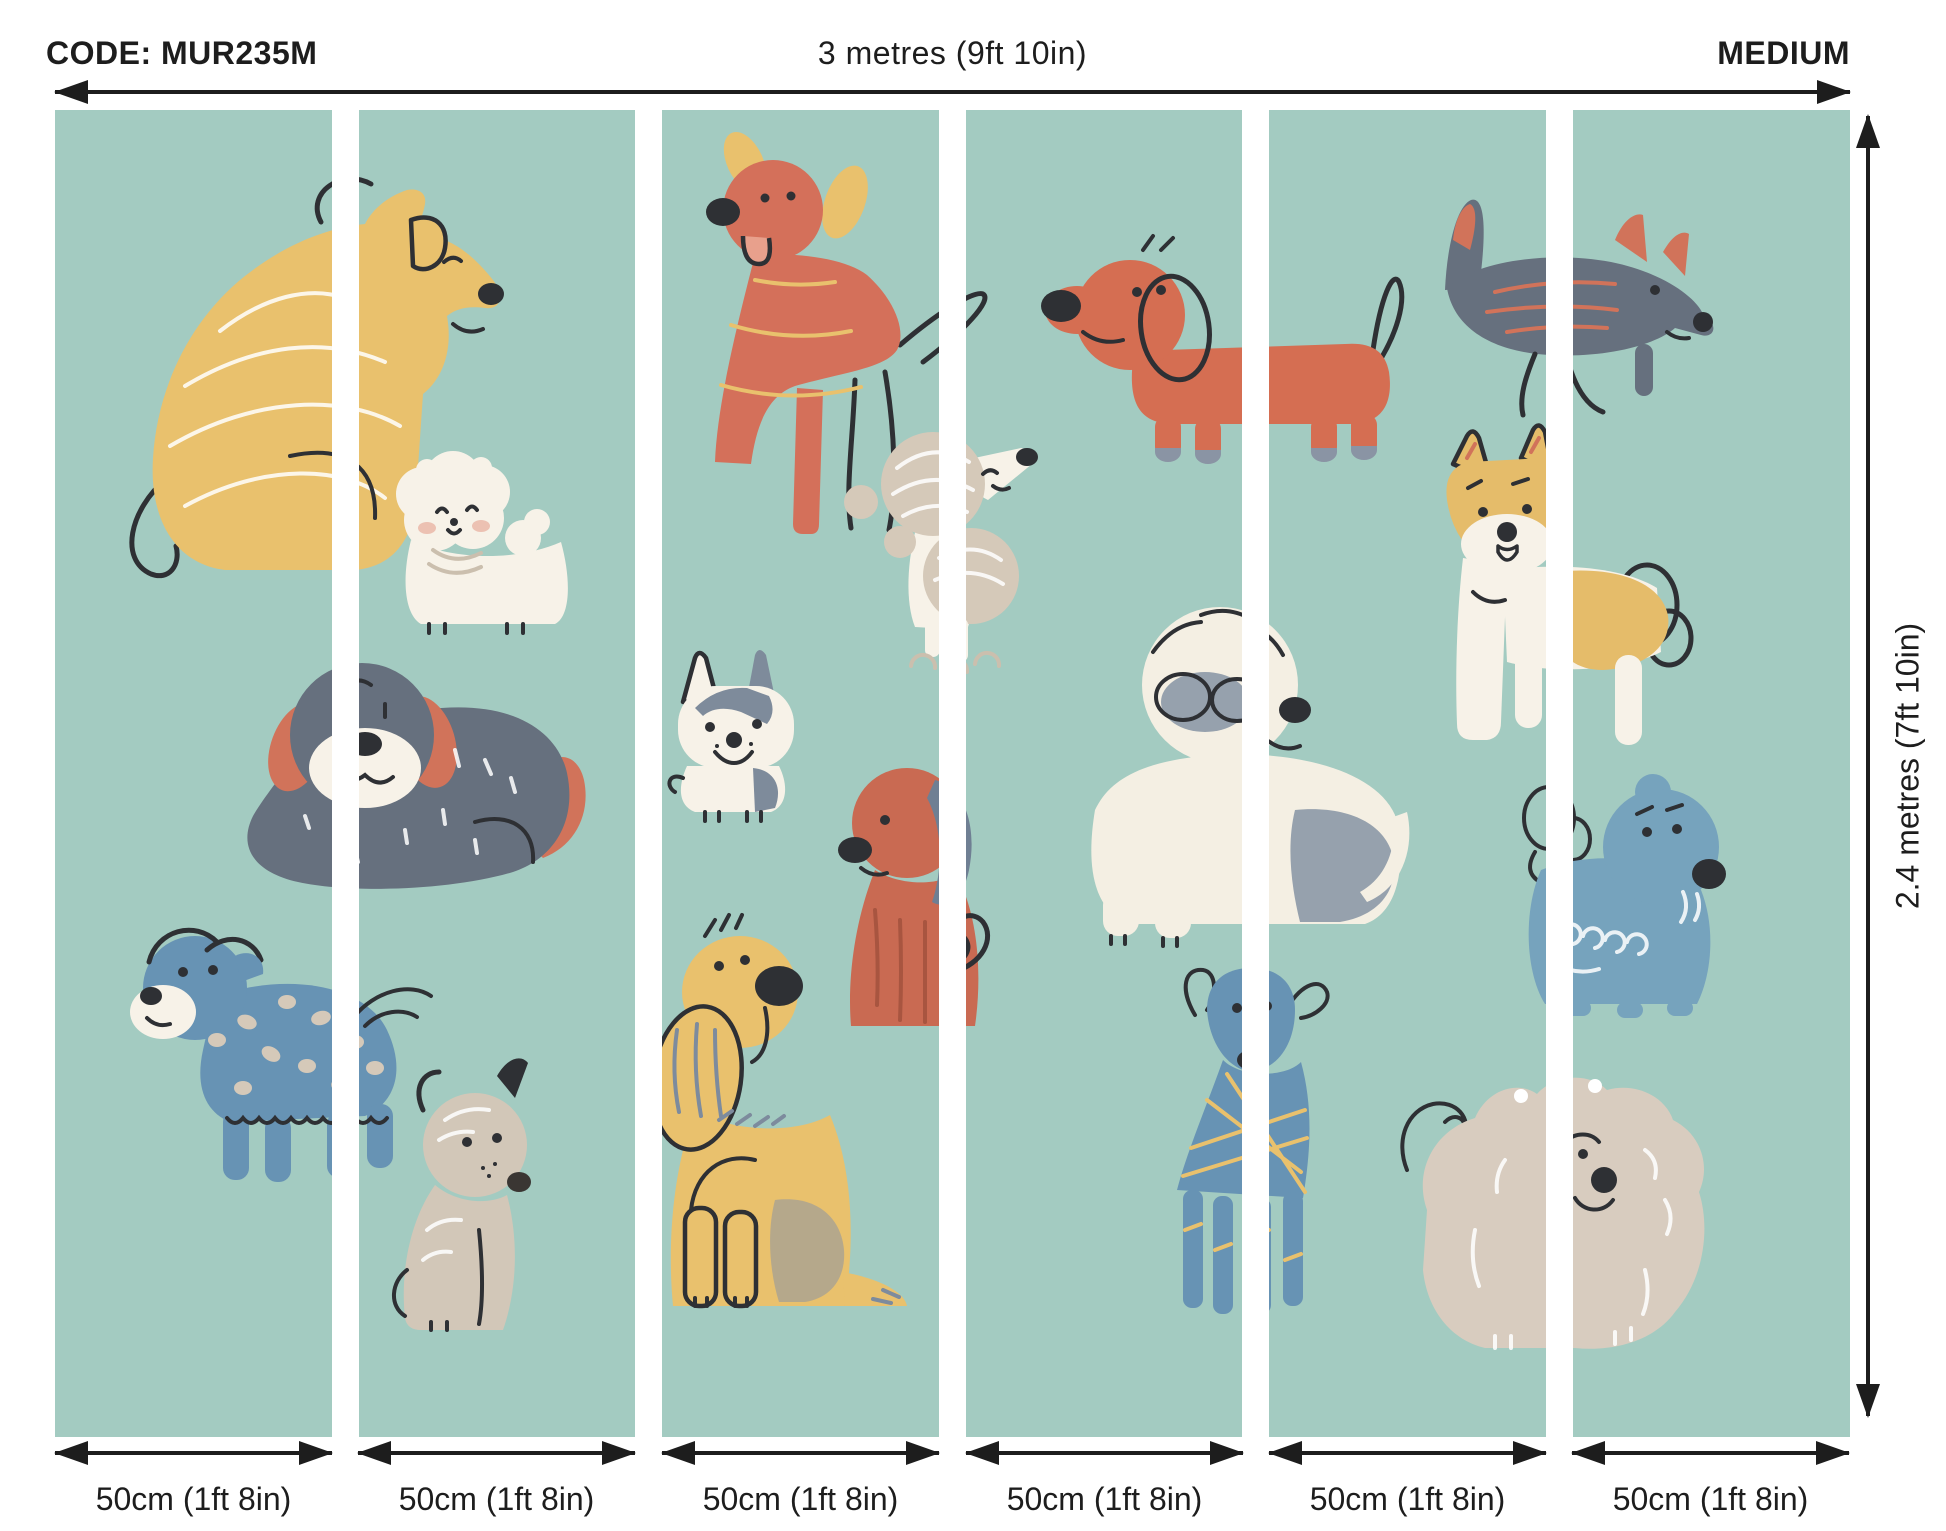 Image resolution: width=1946 pixels, height=1531 pixels. I want to click on total-width-arrow, so click(952, 92).